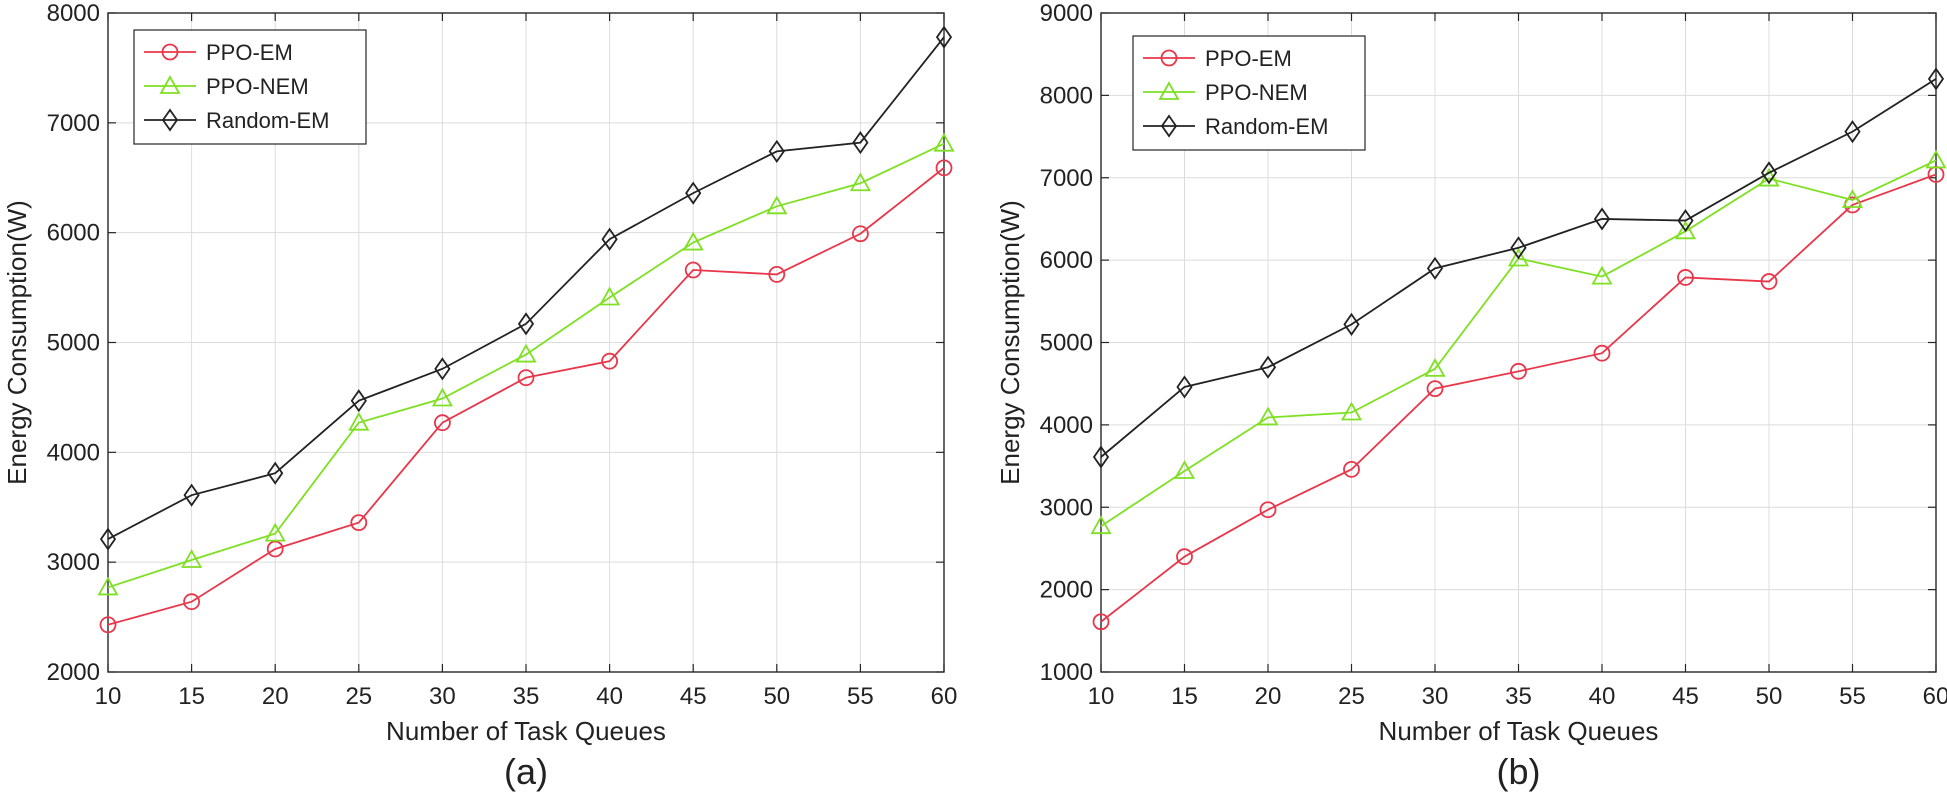  I want to click on chart-caption: (b), so click(1519, 771).